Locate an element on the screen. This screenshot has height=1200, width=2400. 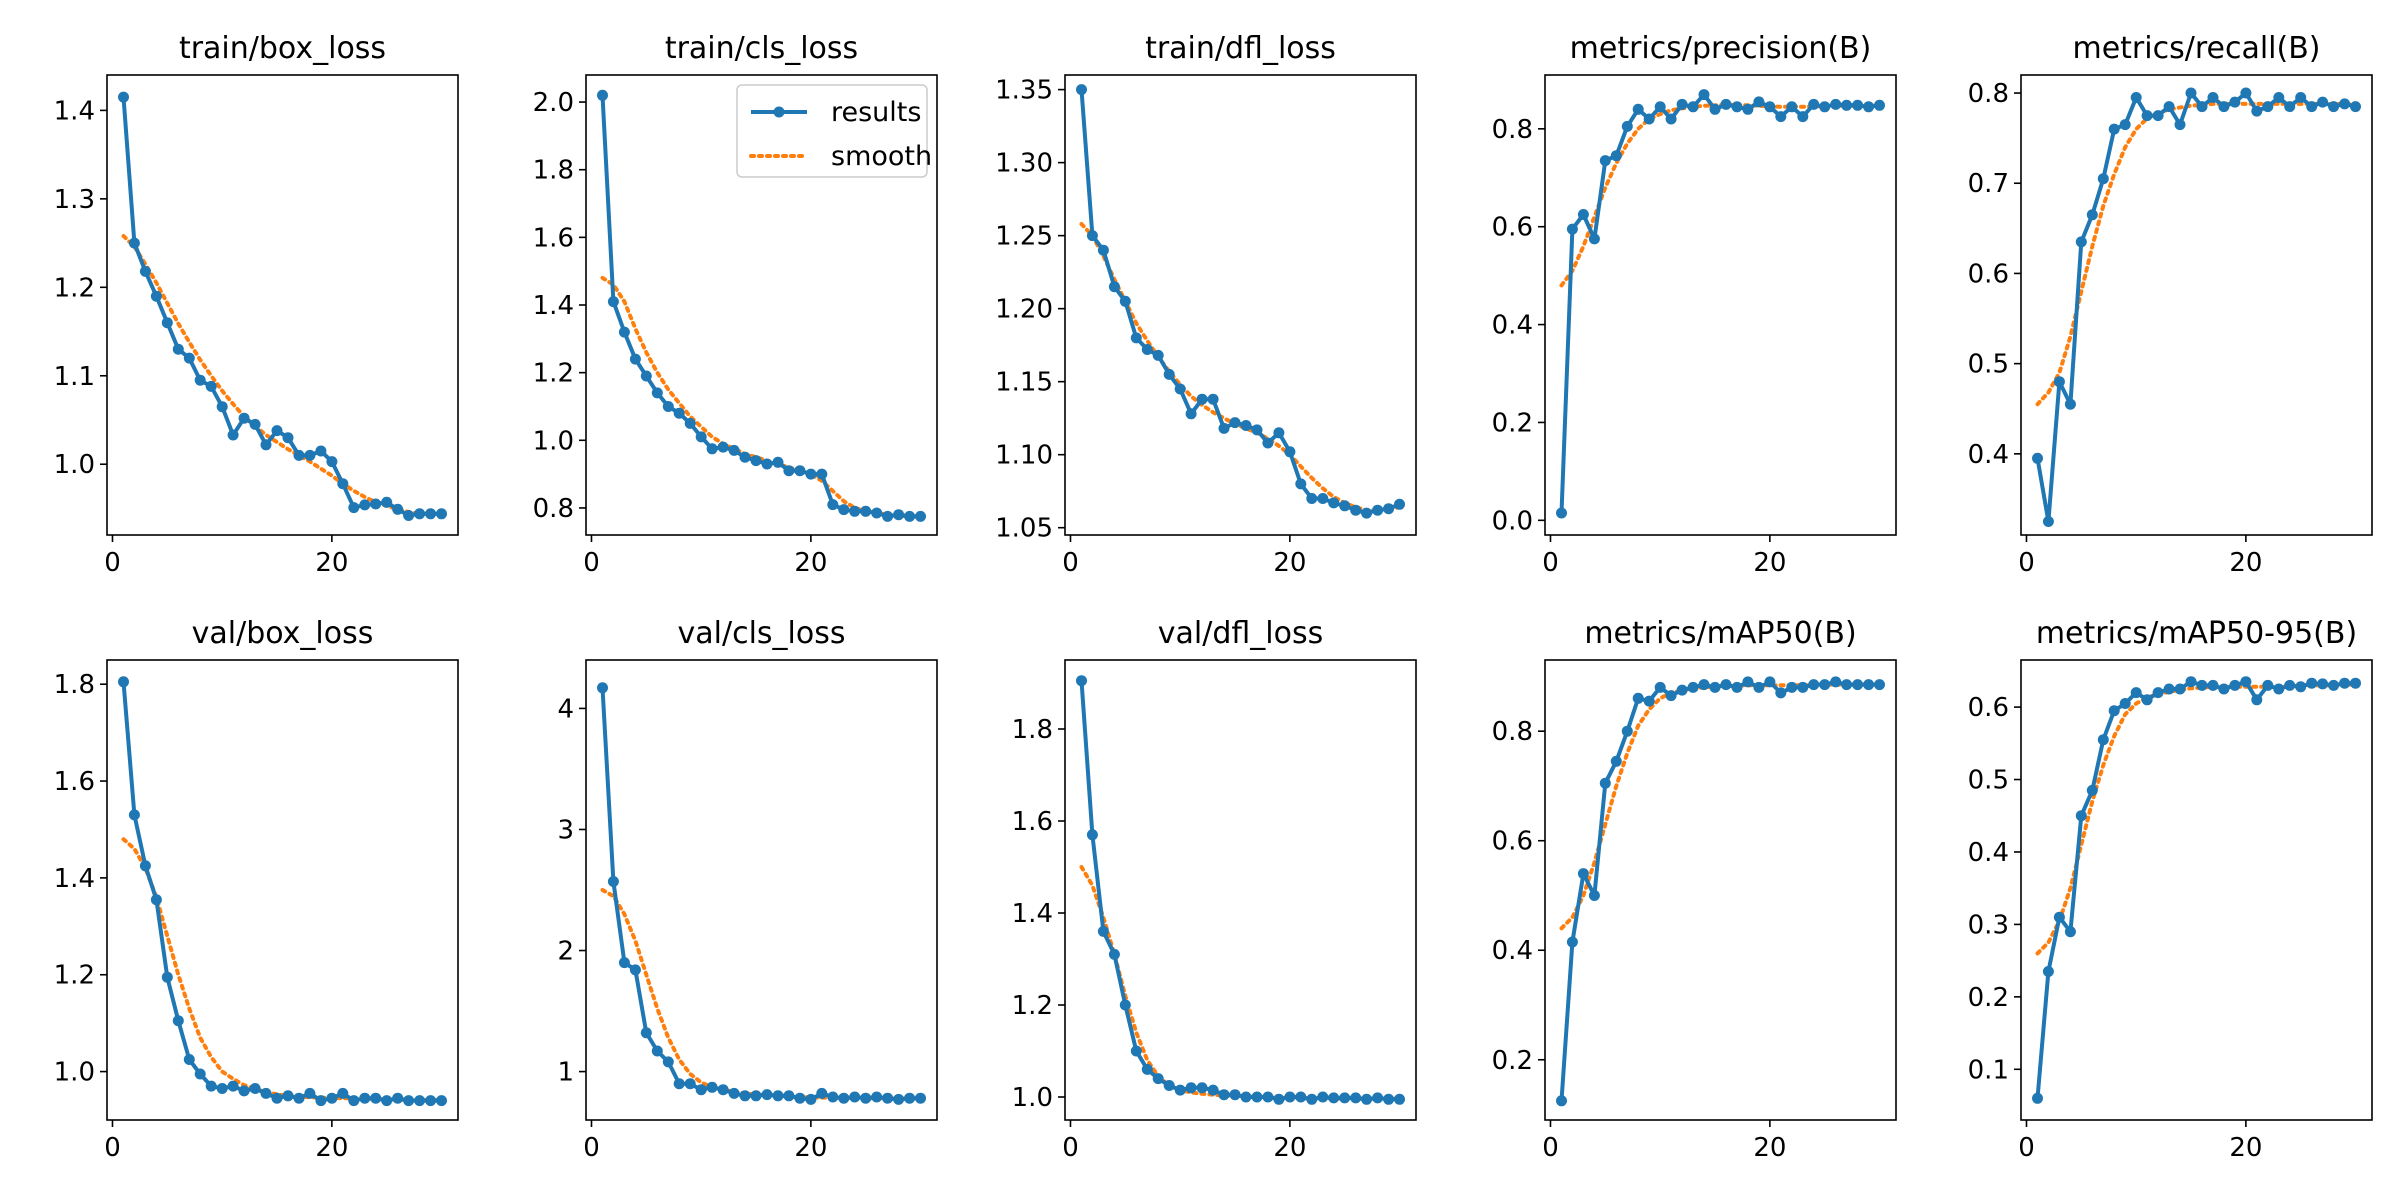
y-tick-label: 0.4 is located at coordinates (1512, 326).